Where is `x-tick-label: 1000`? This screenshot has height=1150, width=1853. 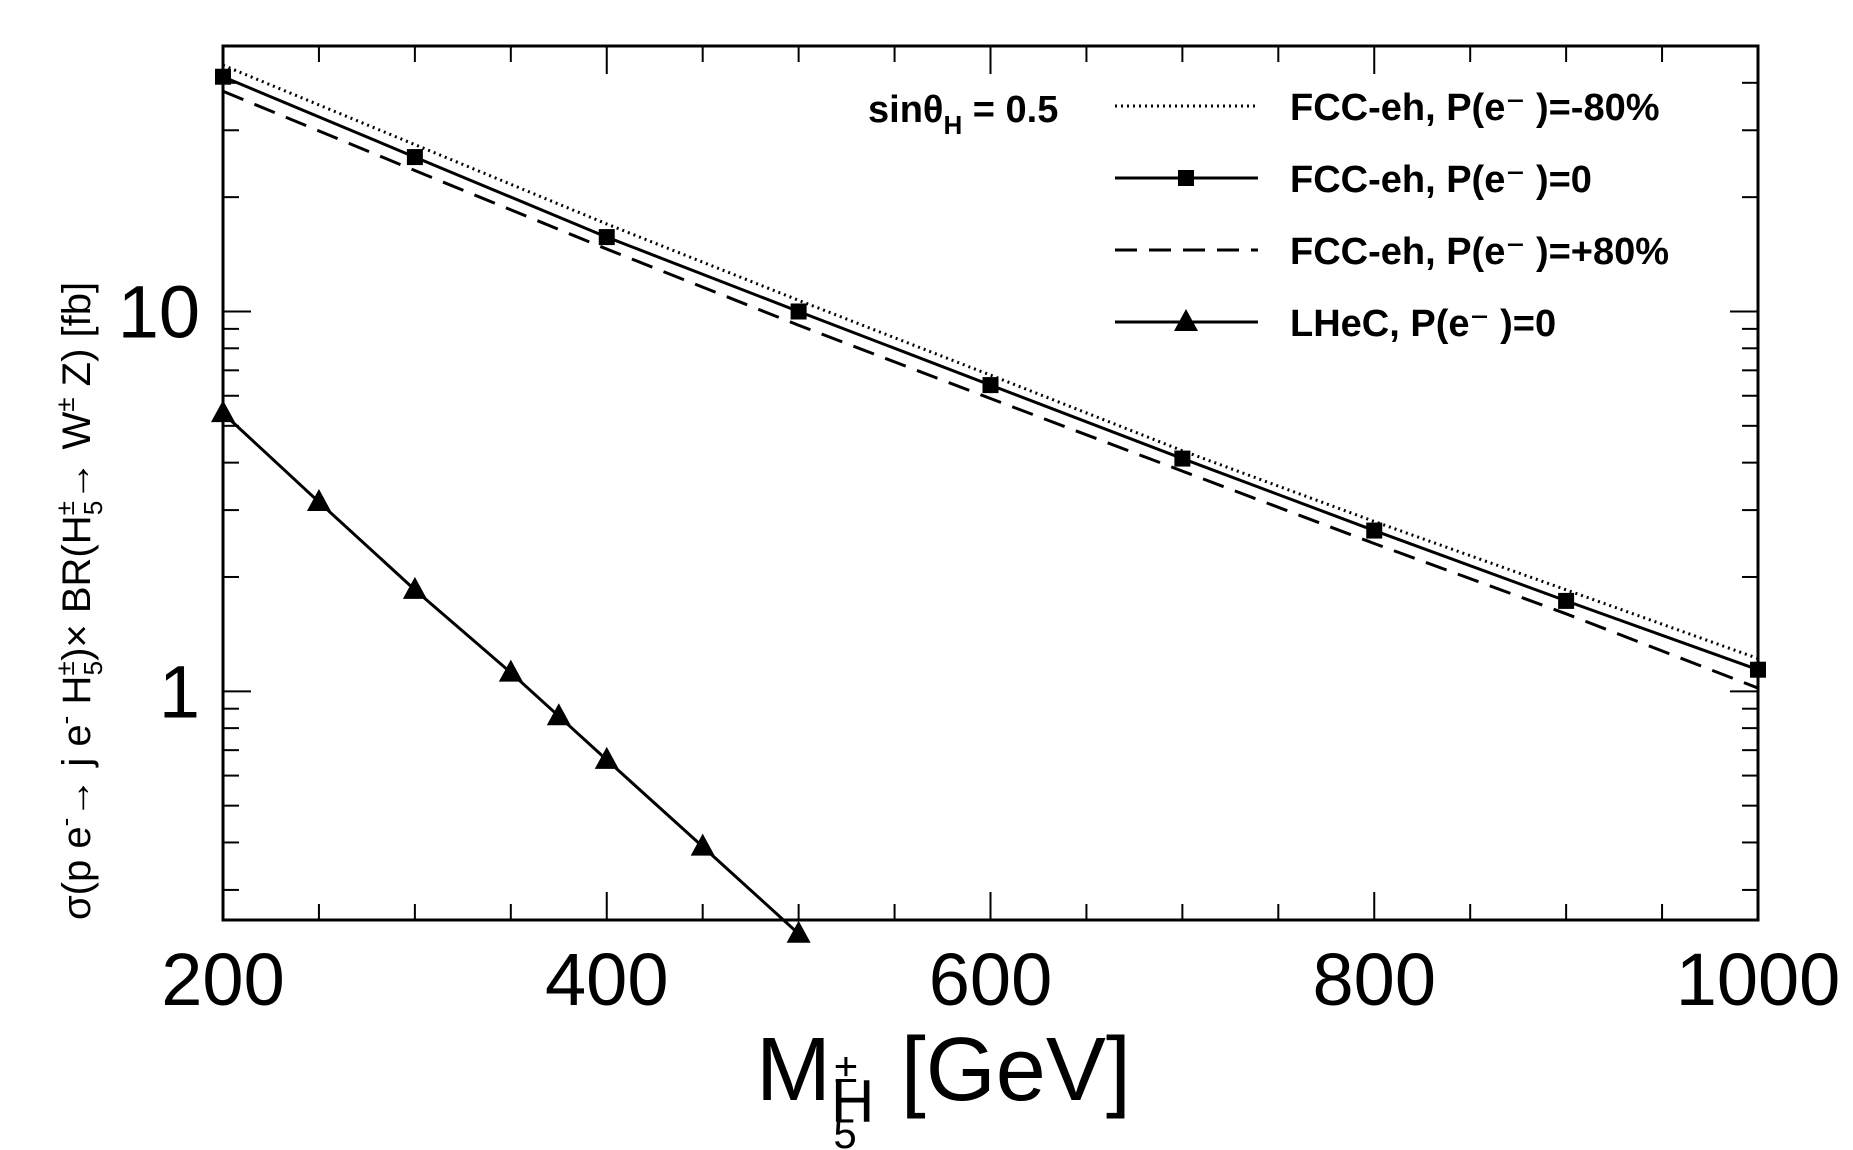
x-tick-label: 1000 is located at coordinates (1758, 979).